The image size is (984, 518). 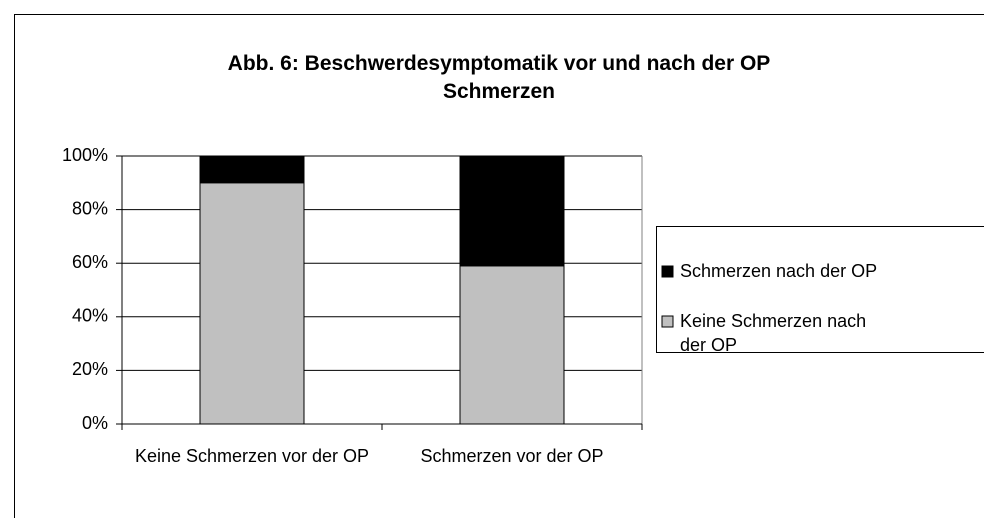 What do you see at coordinates (820, 289) in the screenshot?
I see `legend-box` at bounding box center [820, 289].